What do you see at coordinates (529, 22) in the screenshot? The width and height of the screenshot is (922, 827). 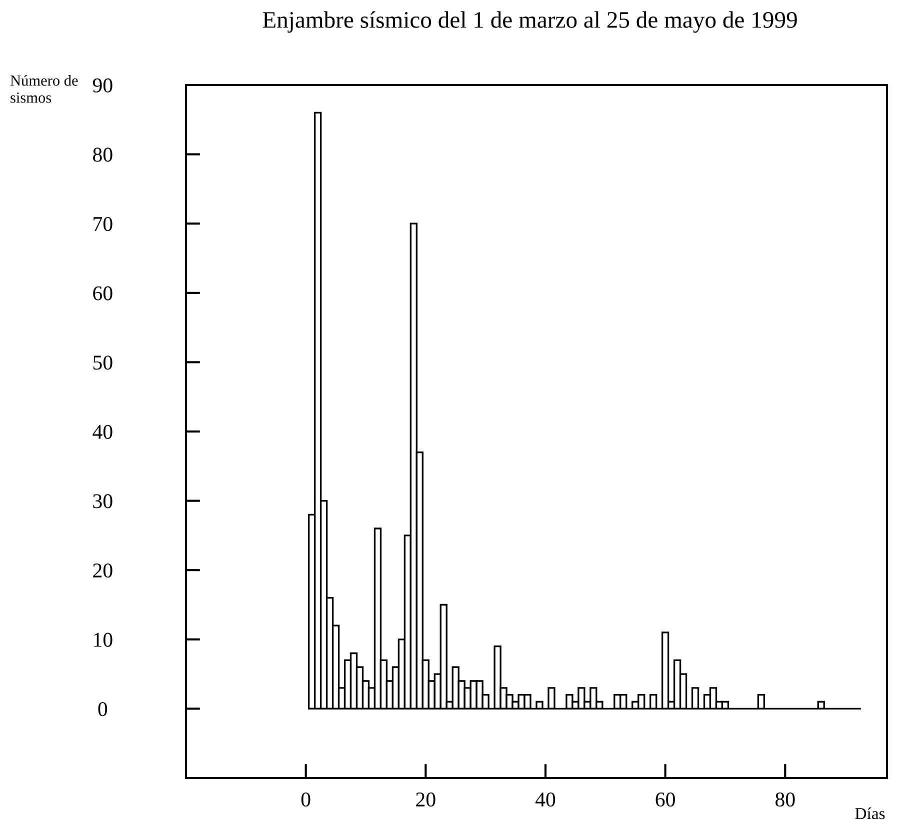 I see `chart-title: Enjambre sísmico del 1 de marzo al 25 de mayo de 1999` at bounding box center [529, 22].